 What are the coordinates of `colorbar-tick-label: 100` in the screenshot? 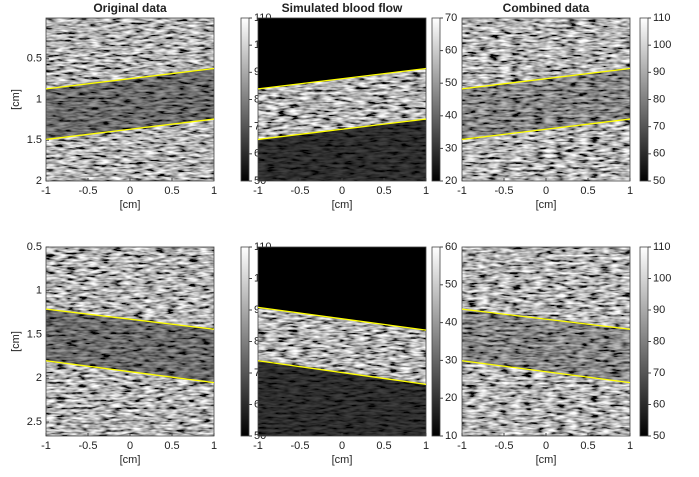 It's located at (662, 278).